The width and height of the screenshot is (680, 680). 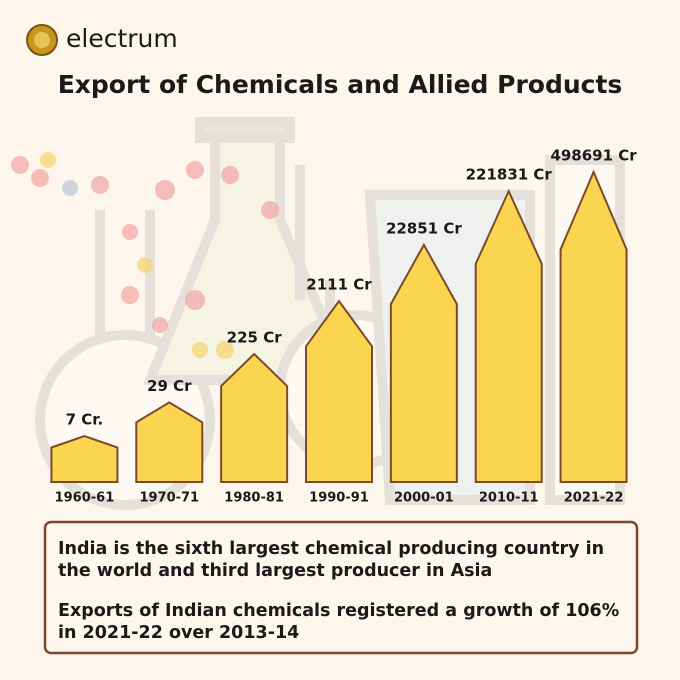 I want to click on value-label: 22851 Cr, so click(x=424, y=228).